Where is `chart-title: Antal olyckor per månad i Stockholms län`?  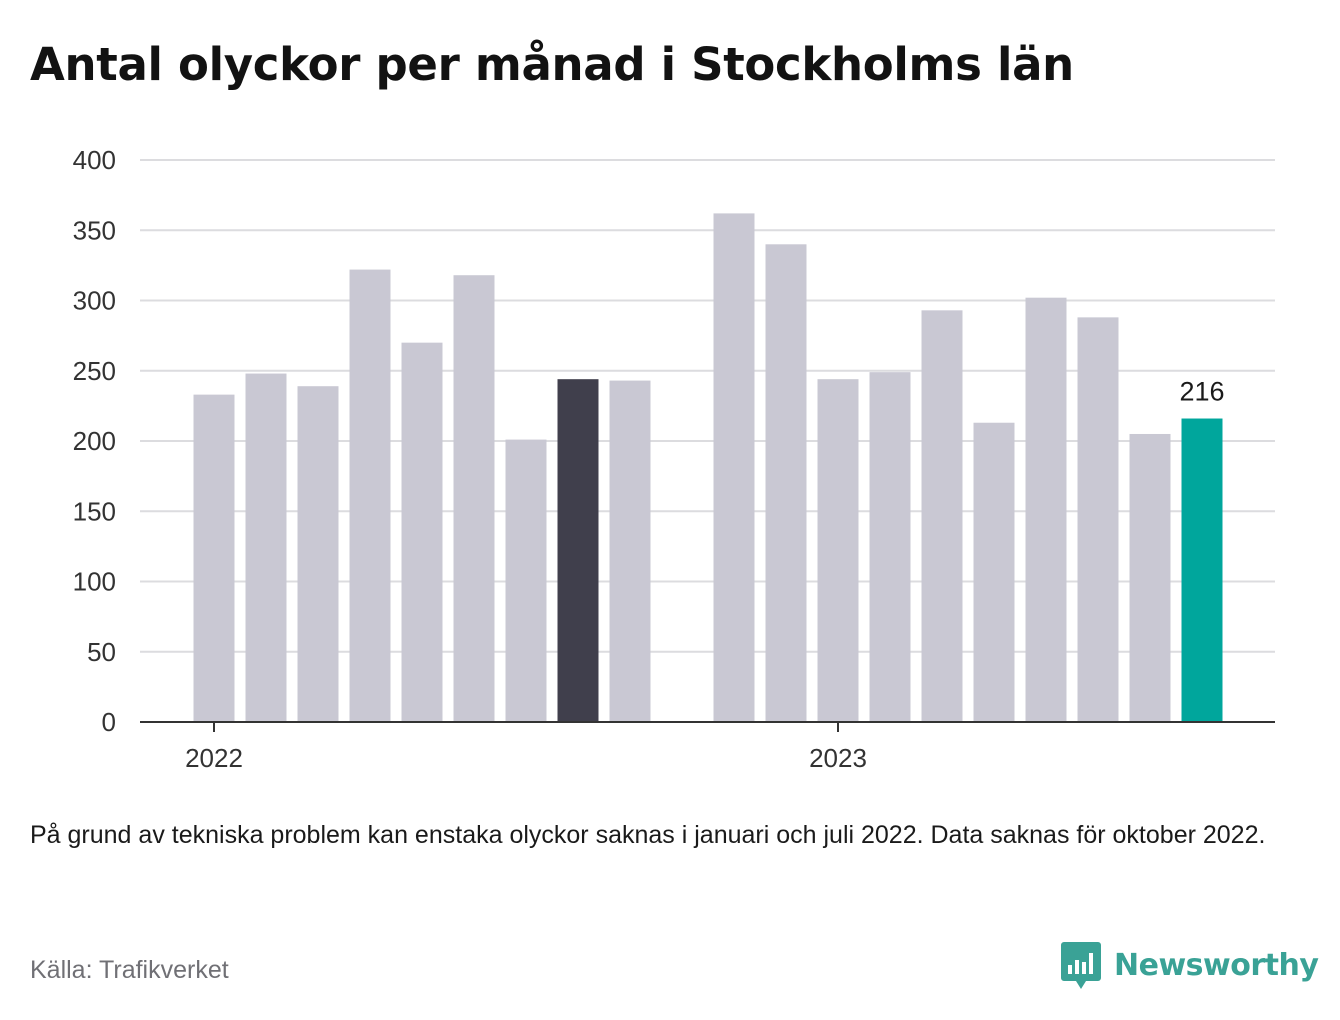
chart-title: Antal olyckor per månad i Stockholms län is located at coordinates (552, 64).